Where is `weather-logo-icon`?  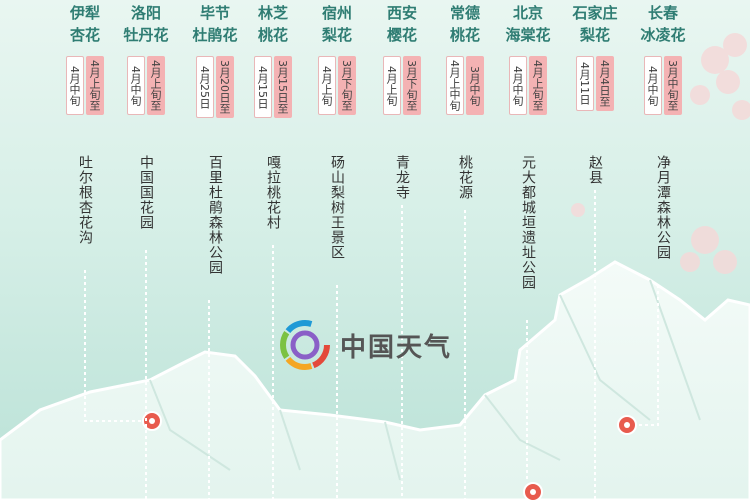
weather-logo-icon is located at coordinates (305, 345).